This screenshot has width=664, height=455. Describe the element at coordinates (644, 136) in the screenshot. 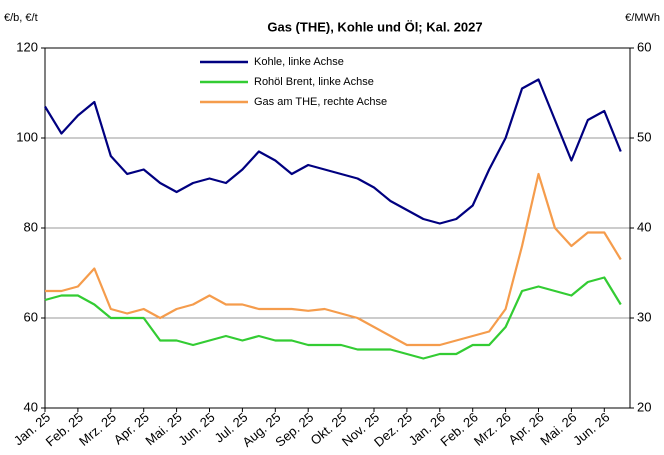

I see `y2-tick-label: 50` at that location.